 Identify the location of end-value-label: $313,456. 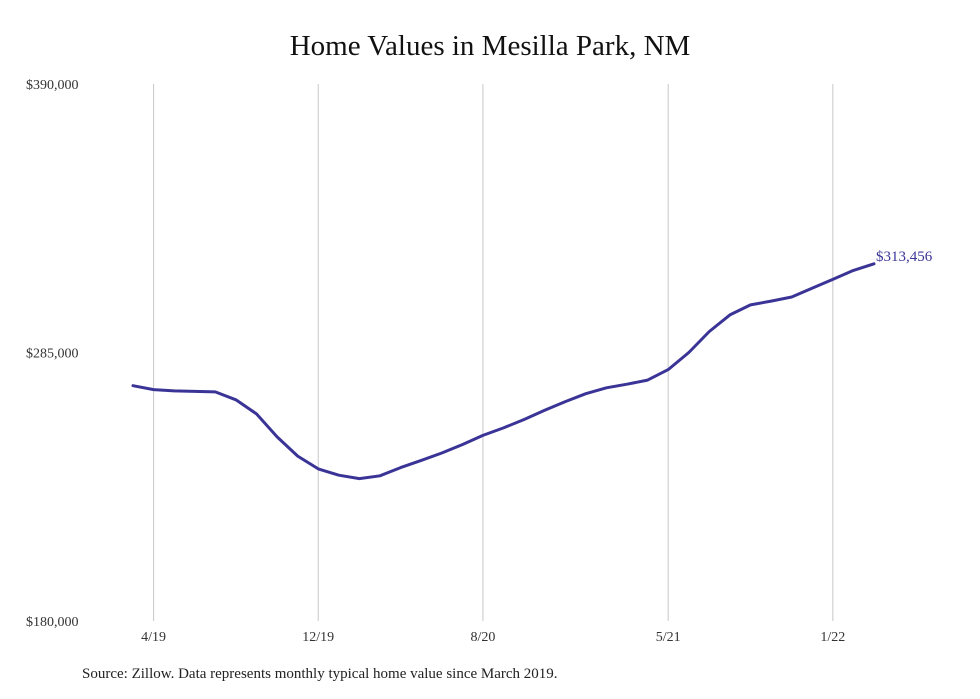
(904, 257).